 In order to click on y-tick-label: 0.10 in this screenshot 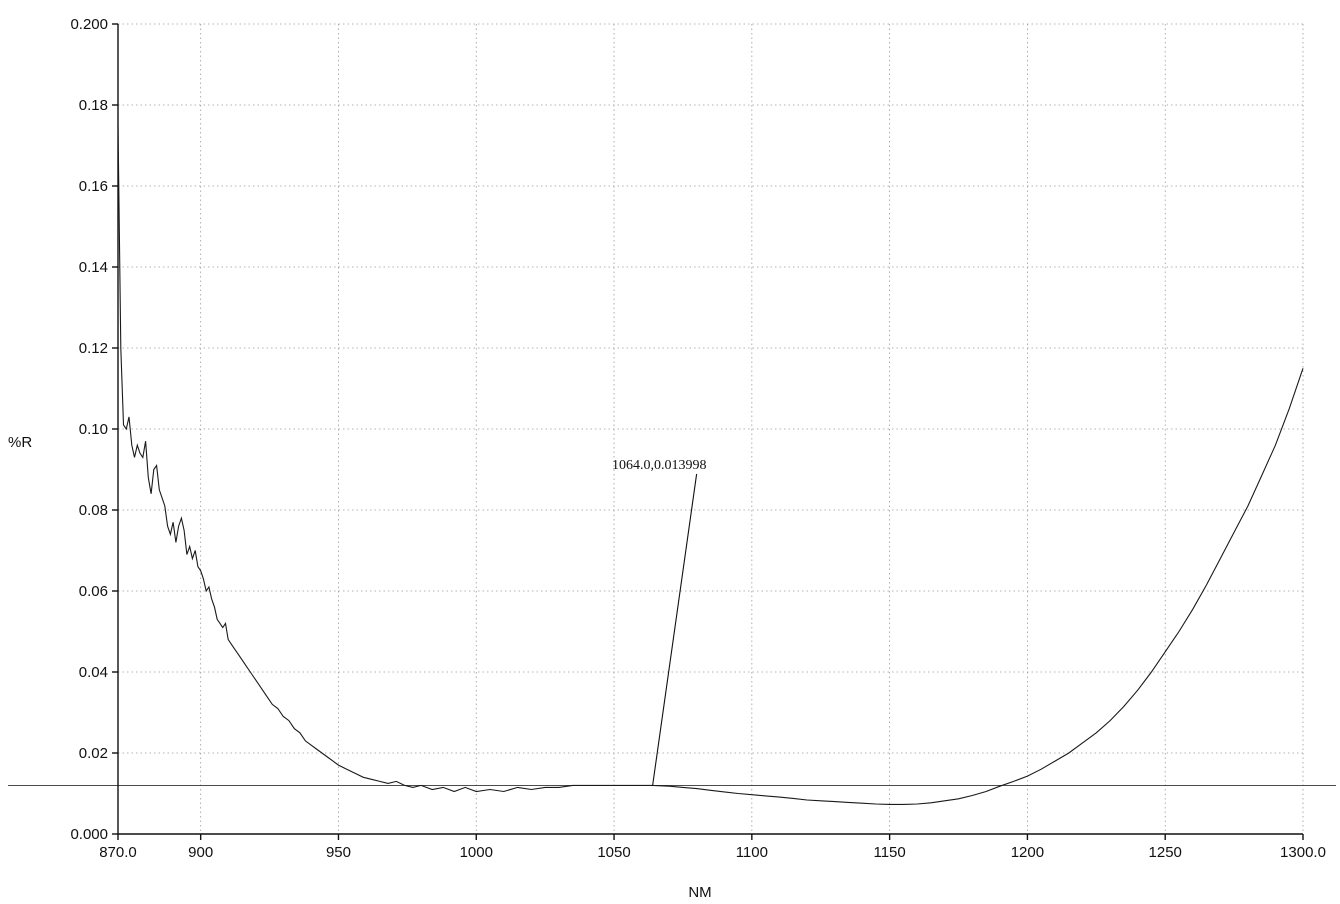, I will do `click(93, 429)`.